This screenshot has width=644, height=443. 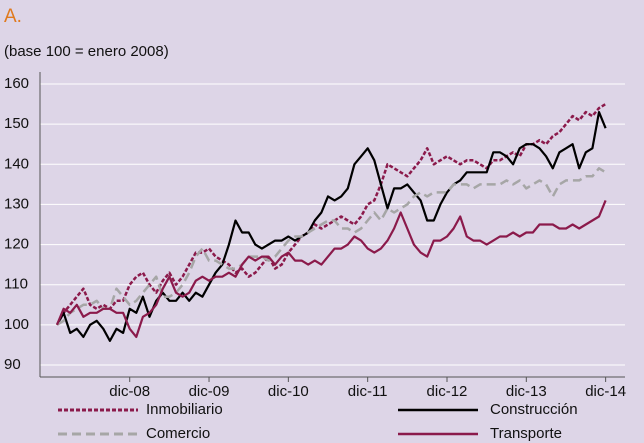 What do you see at coordinates (526, 433) in the screenshot?
I see `legend-label: Transporte` at bounding box center [526, 433].